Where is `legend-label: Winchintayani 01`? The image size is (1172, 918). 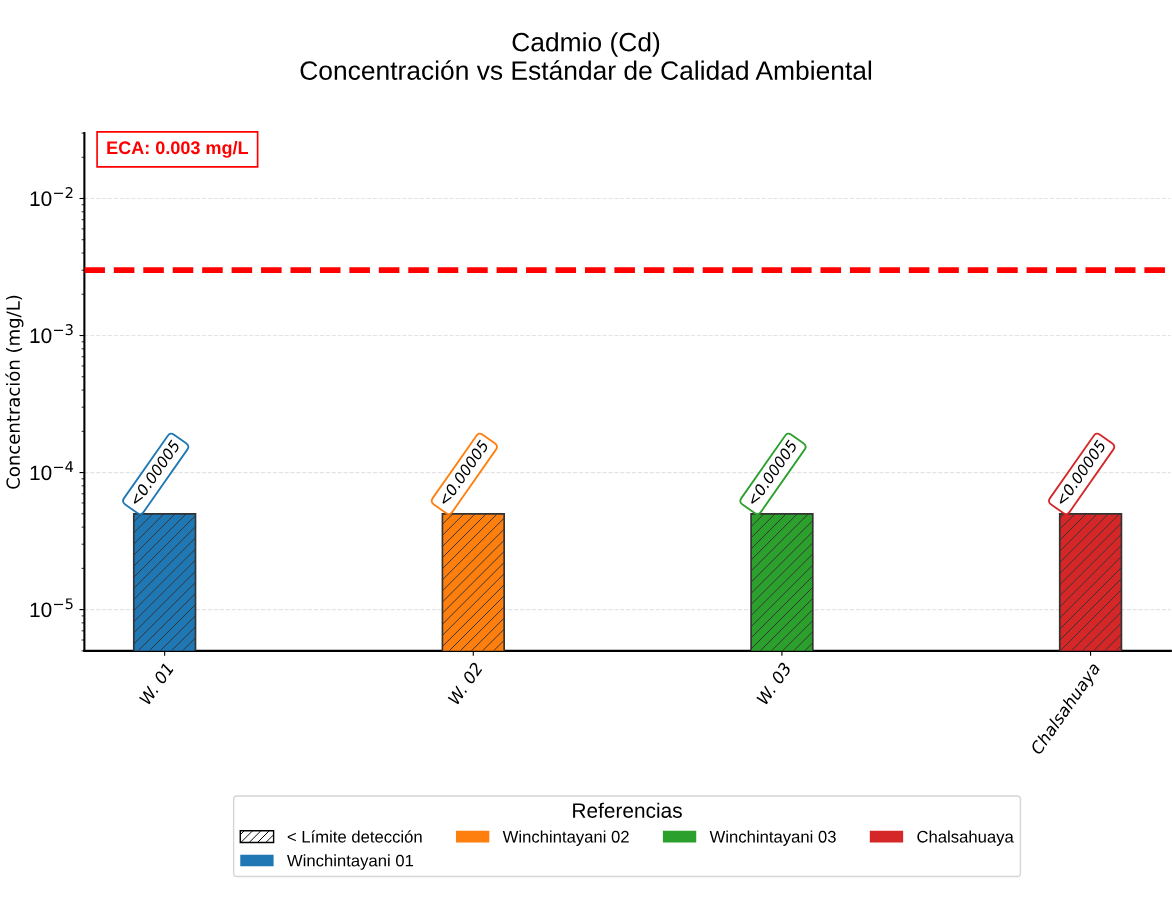 legend-label: Winchintayani 01 is located at coordinates (350, 862).